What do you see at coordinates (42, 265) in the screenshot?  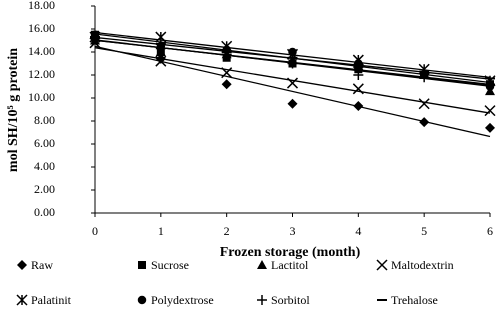 I see `legend-label: Raw` at bounding box center [42, 265].